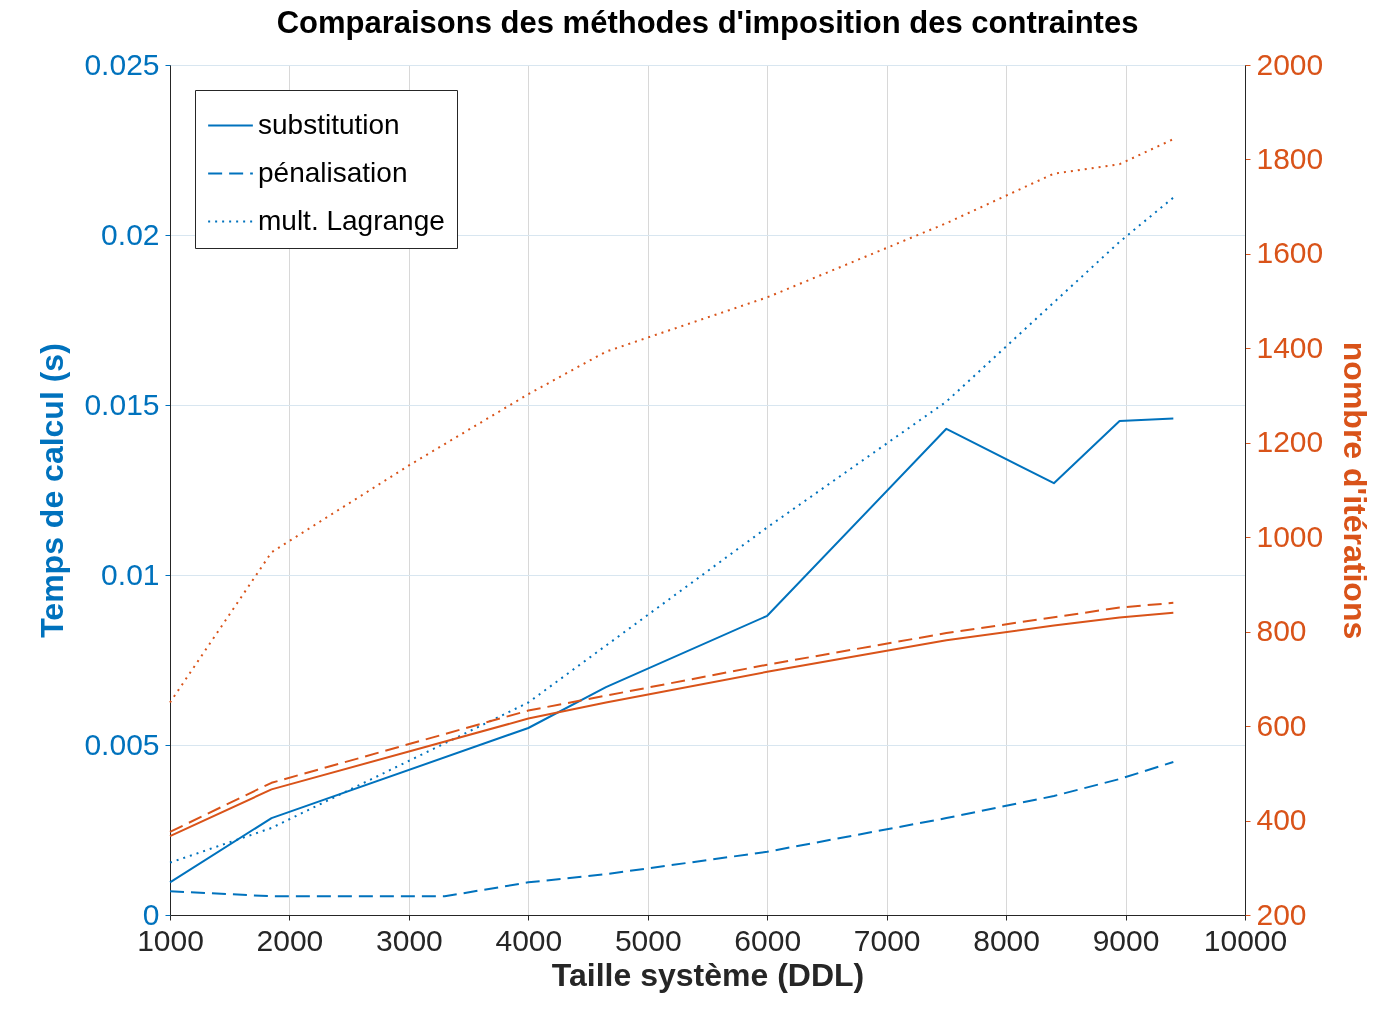  I want to click on y2-tick-label: 1200, so click(1290, 442).